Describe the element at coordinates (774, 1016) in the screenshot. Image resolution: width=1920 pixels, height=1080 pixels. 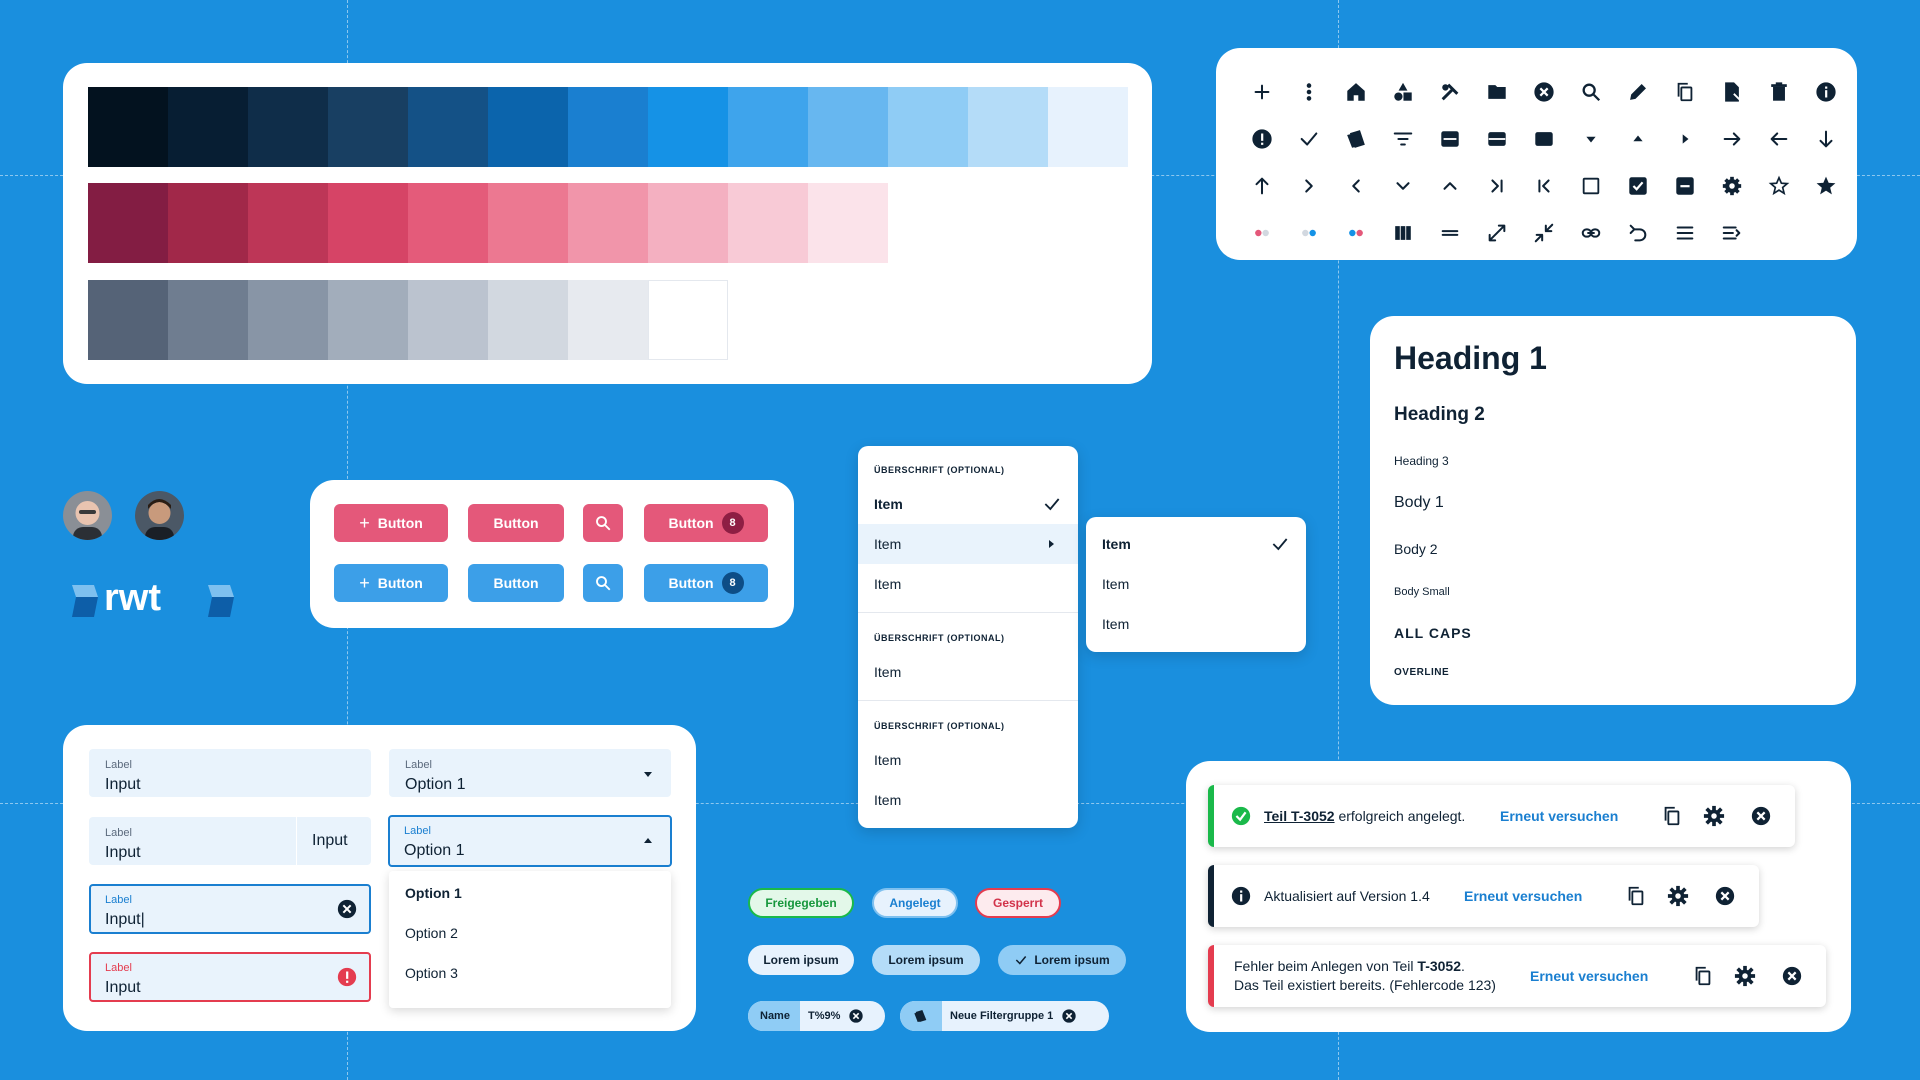
I see `filter-name: Name` at that location.